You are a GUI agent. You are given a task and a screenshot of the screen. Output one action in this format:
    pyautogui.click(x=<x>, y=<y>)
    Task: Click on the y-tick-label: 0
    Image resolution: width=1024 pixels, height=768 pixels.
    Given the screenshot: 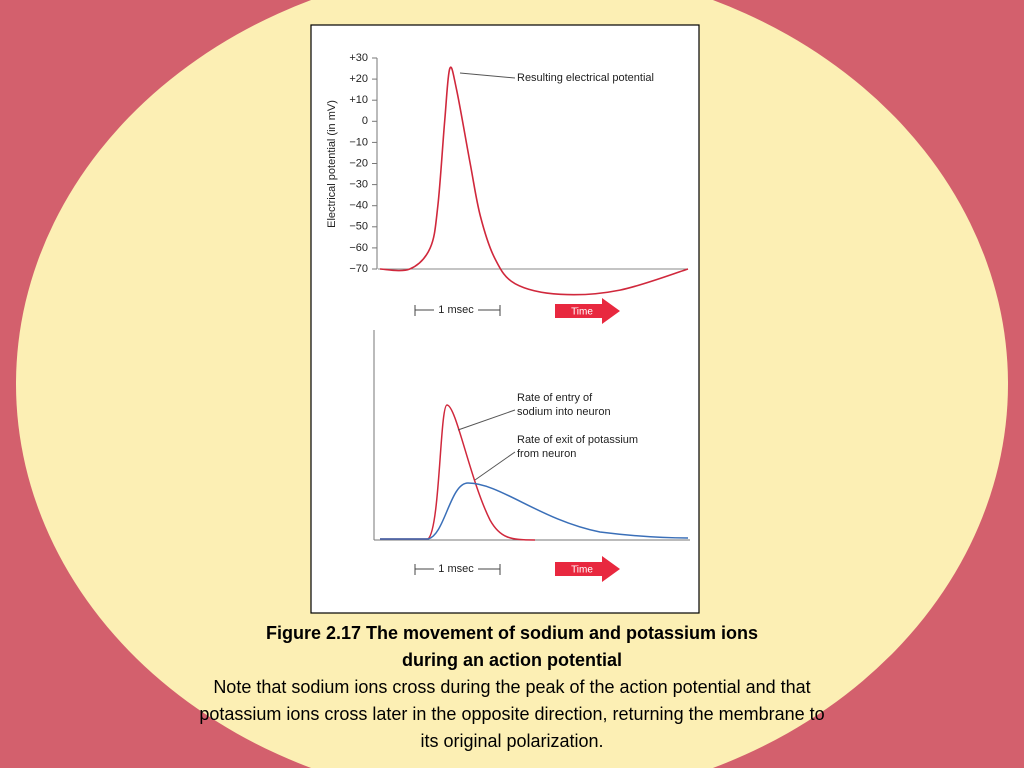 What is the action you would take?
    pyautogui.click(x=365, y=121)
    